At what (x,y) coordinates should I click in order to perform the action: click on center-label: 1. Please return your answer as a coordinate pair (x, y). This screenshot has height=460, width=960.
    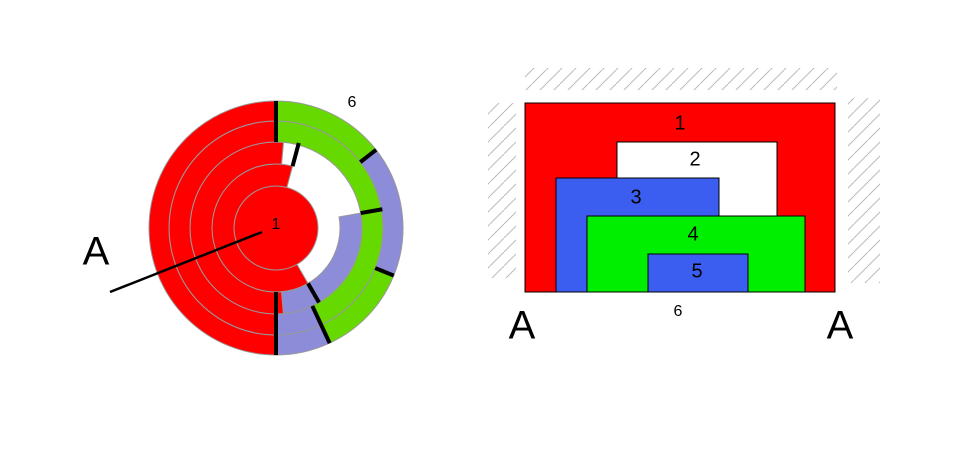
    Looking at the image, I should click on (276, 224).